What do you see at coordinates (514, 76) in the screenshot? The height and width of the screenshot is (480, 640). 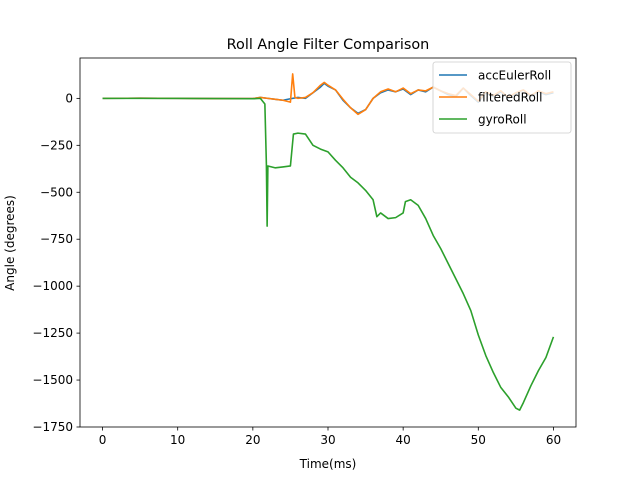 I see `legend-label-accEulerRoll: accEulerRoll` at bounding box center [514, 76].